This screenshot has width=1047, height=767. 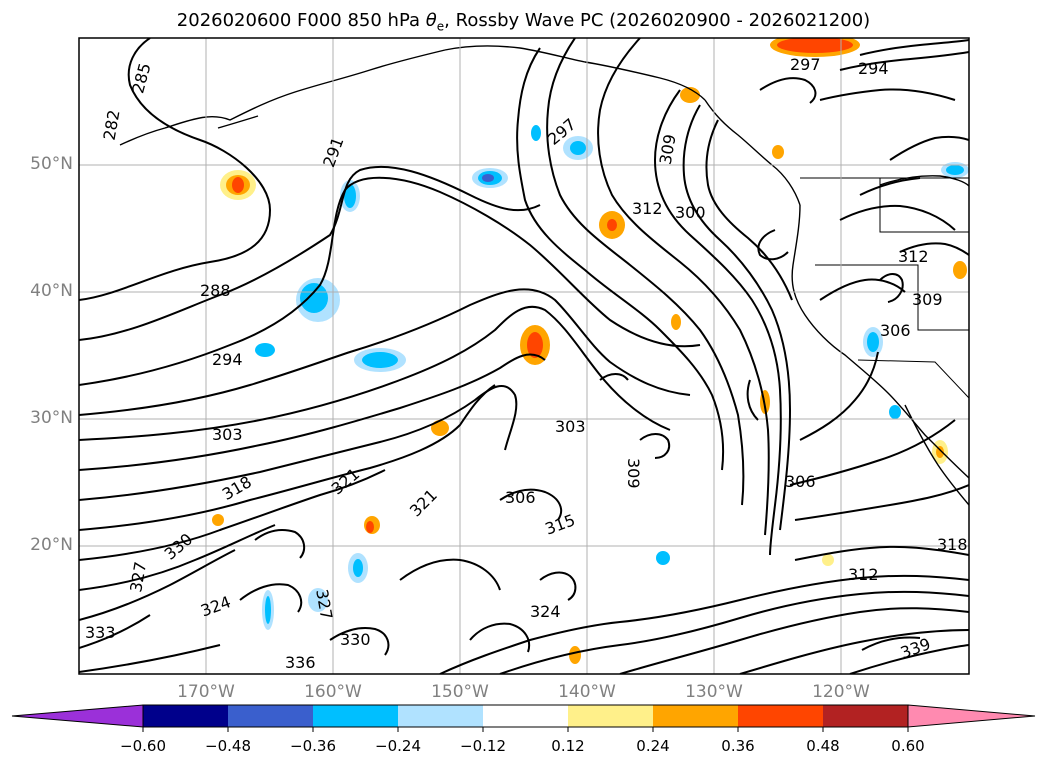 I want to click on colorbar-tick-label: 0.24, so click(x=653, y=746).